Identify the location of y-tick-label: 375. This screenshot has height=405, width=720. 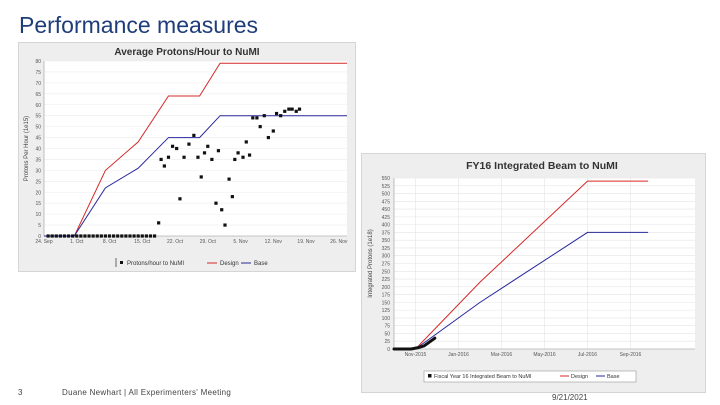
(386, 233).